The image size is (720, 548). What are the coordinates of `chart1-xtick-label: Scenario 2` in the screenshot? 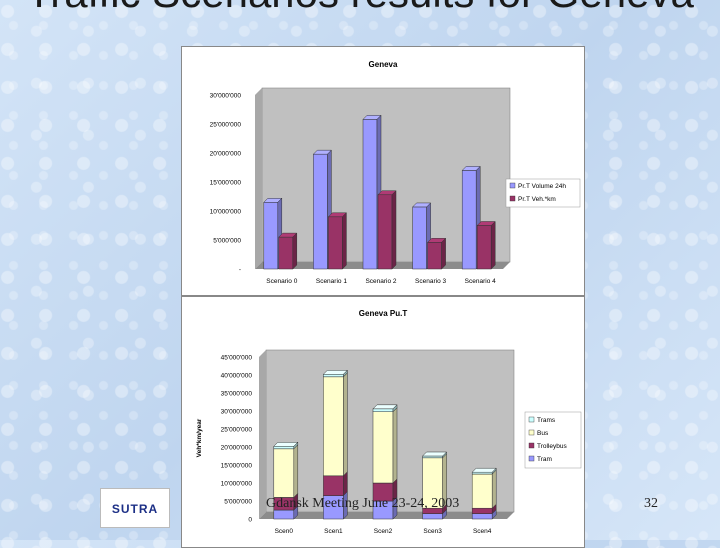 It's located at (380, 281).